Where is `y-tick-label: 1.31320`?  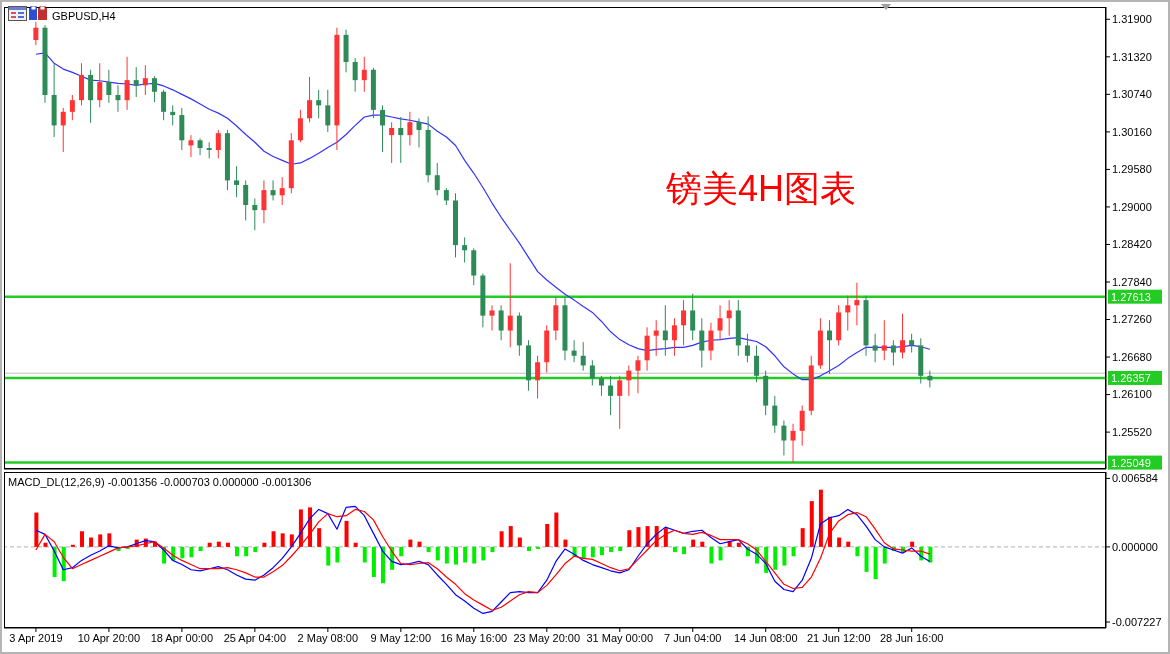
y-tick-label: 1.31320 is located at coordinates (1132, 56).